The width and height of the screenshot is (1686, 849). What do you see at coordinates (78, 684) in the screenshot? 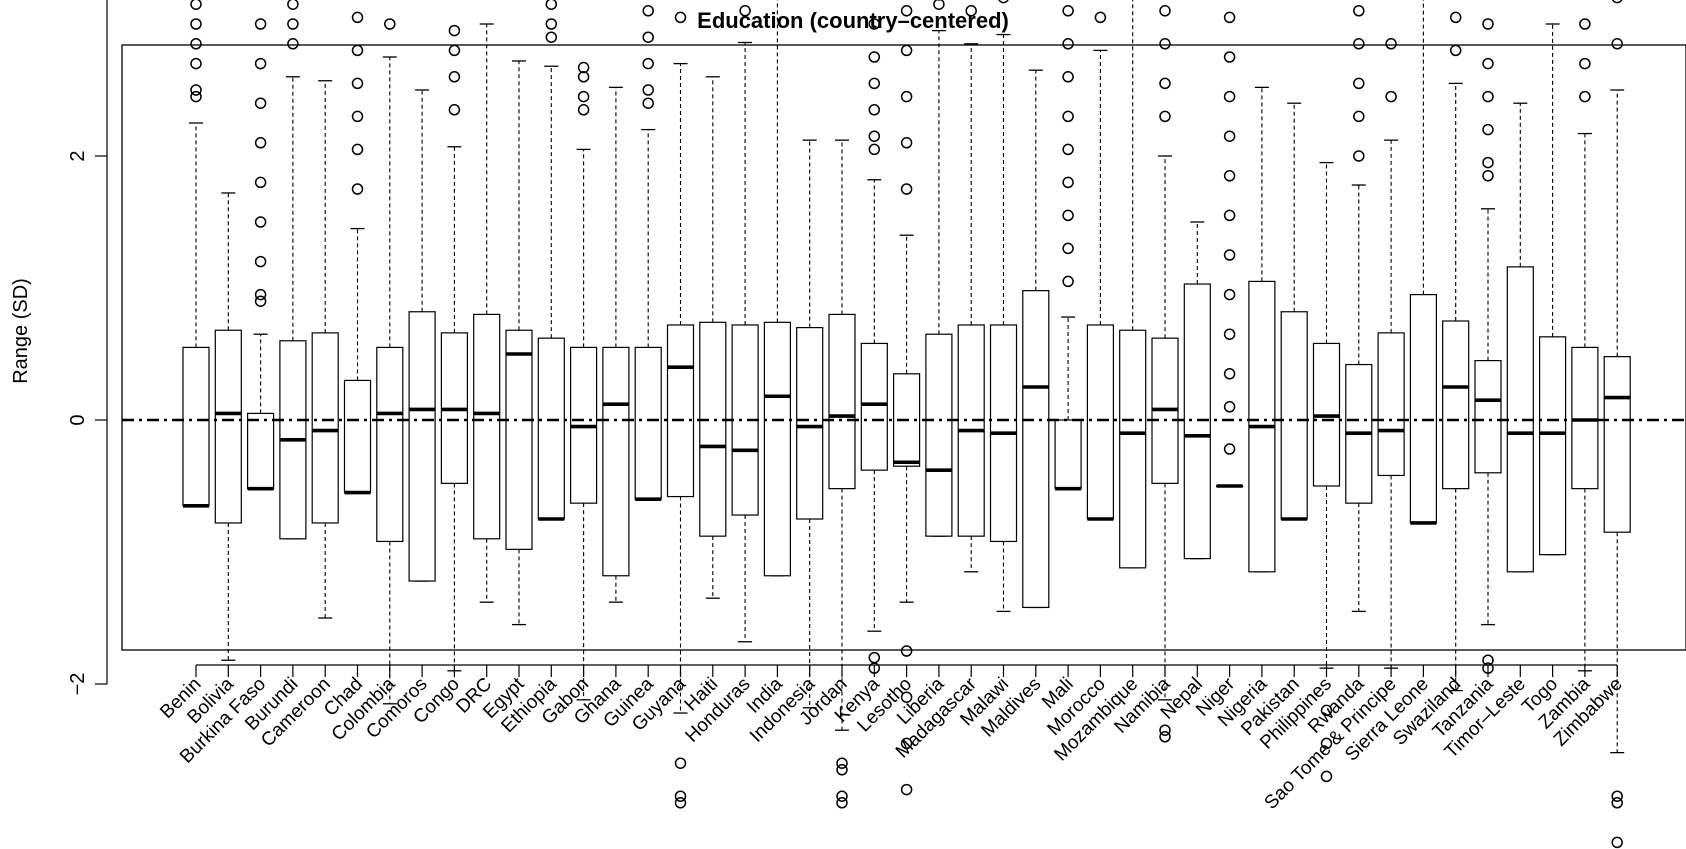
I see `y-tick-label: −2` at bounding box center [78, 684].